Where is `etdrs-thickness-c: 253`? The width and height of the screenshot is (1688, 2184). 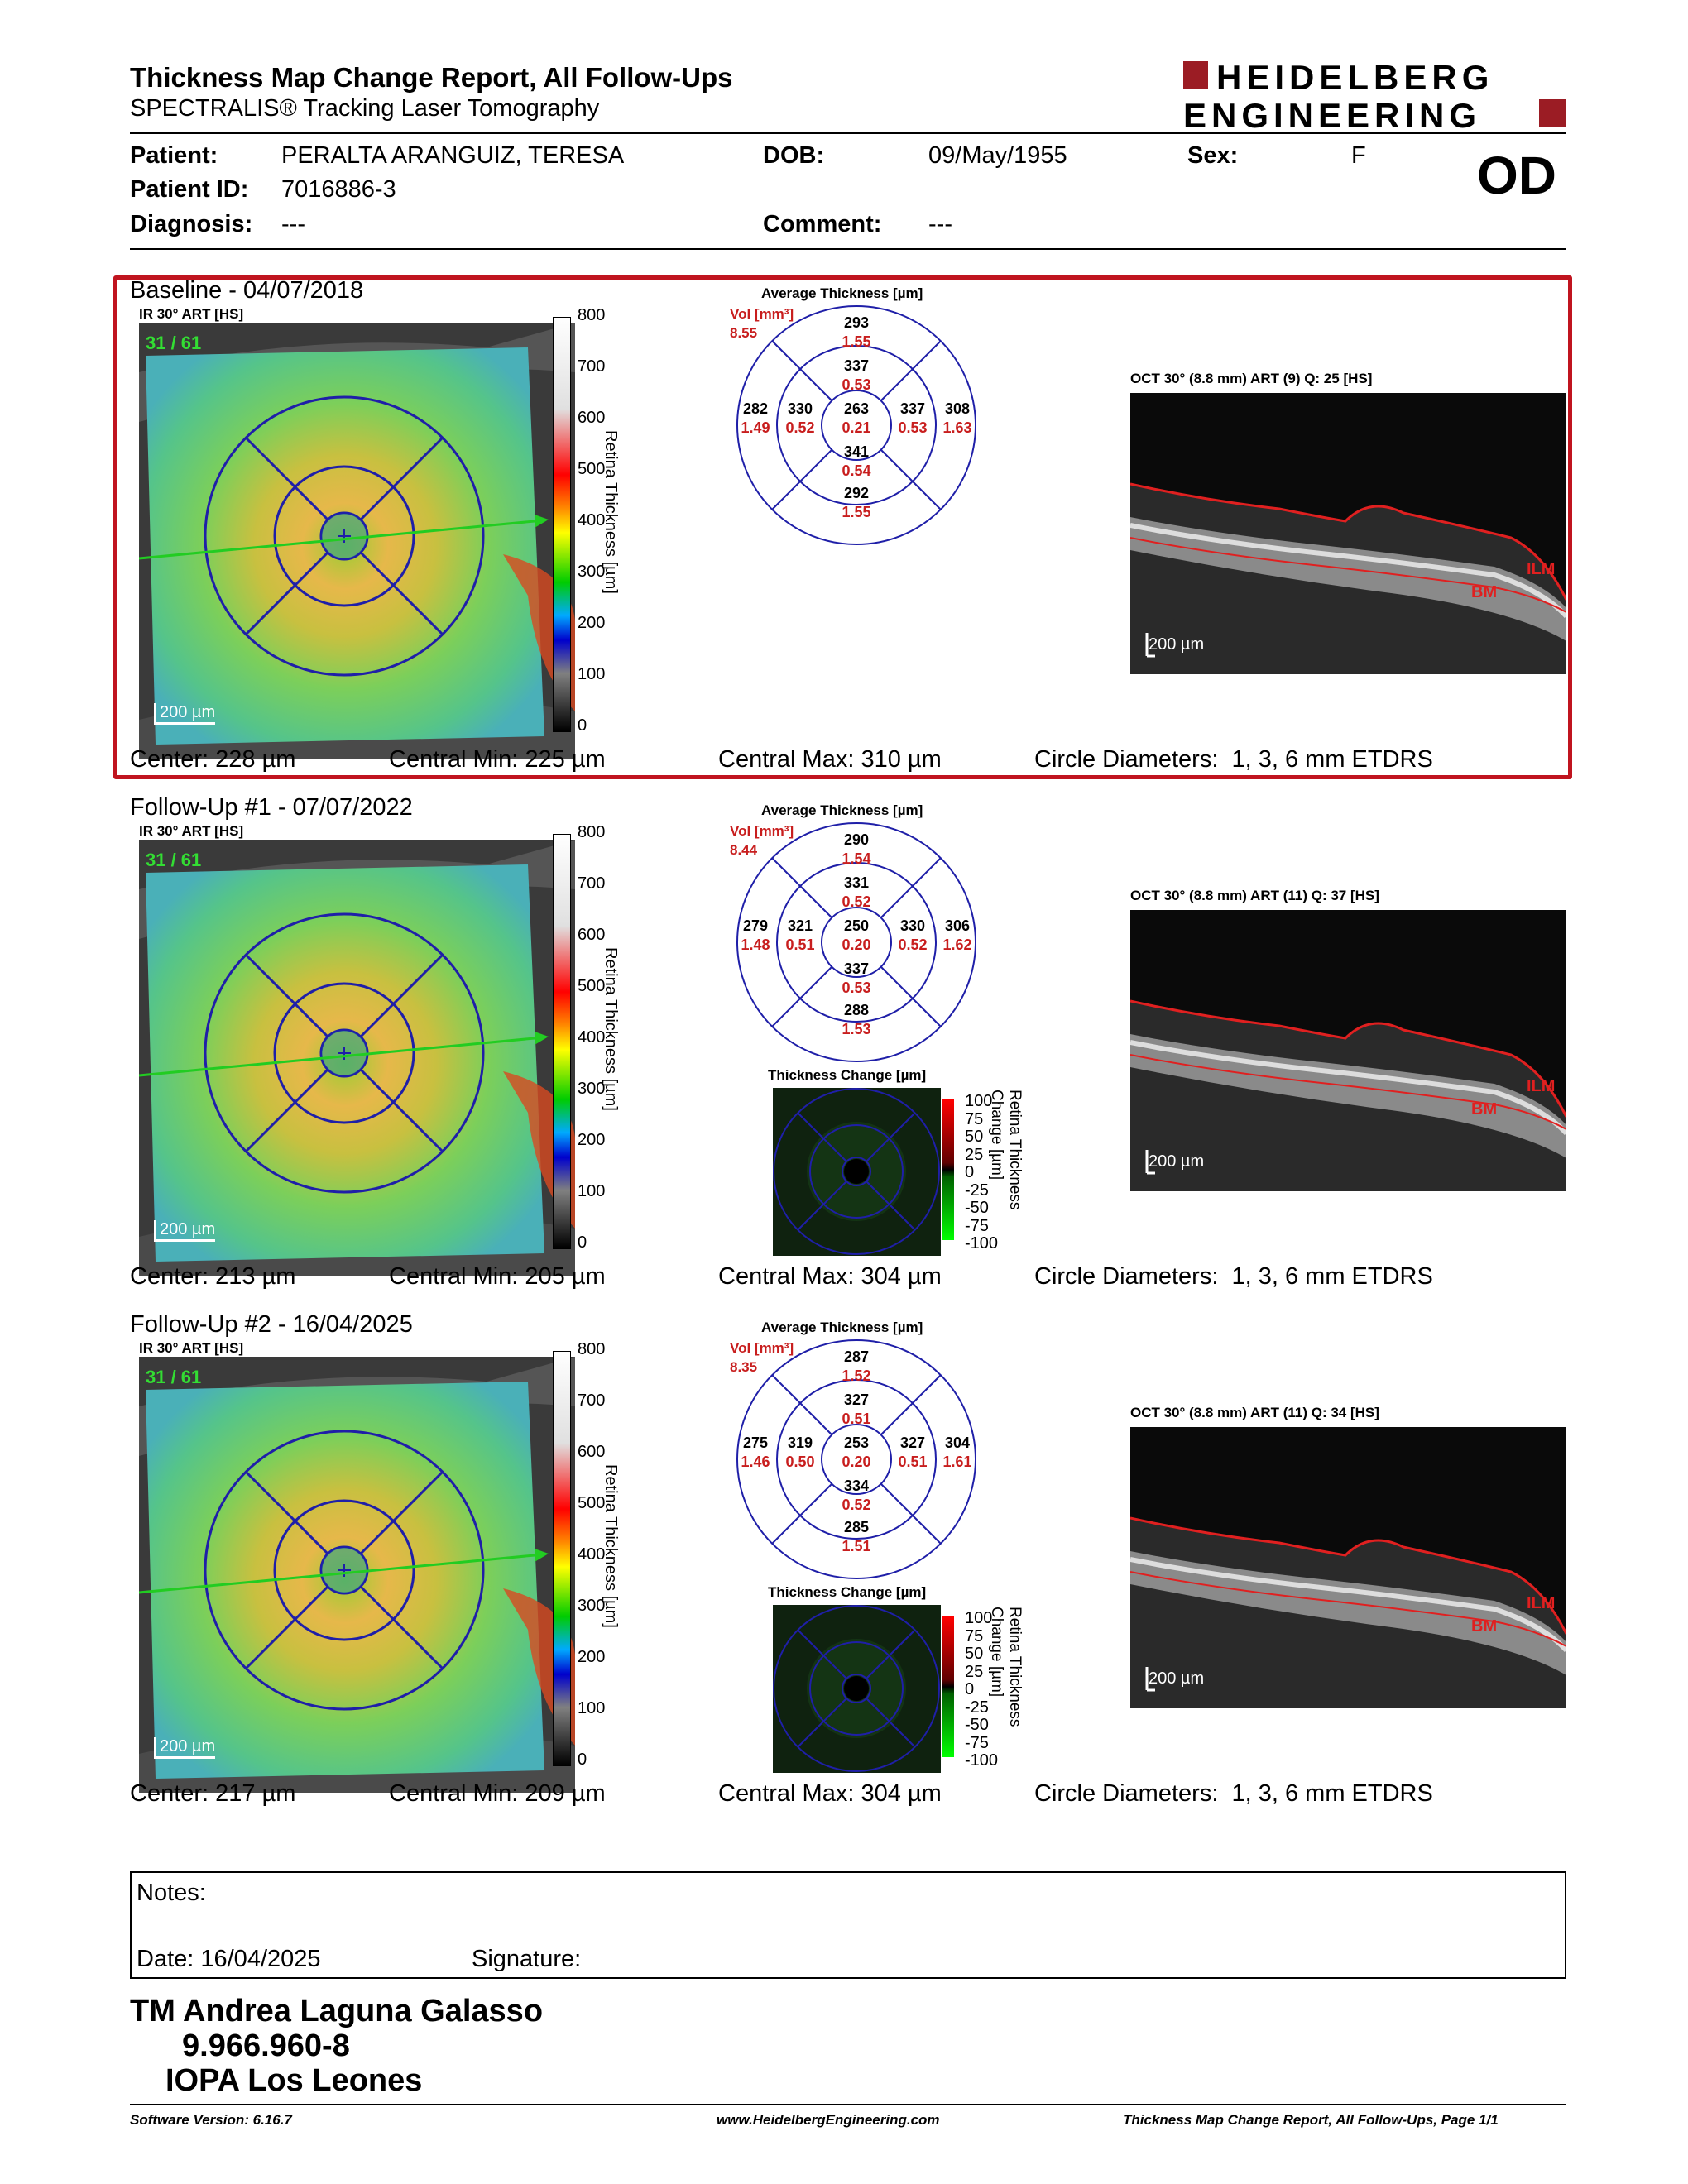 etdrs-thickness-c: 253 is located at coordinates (856, 1442).